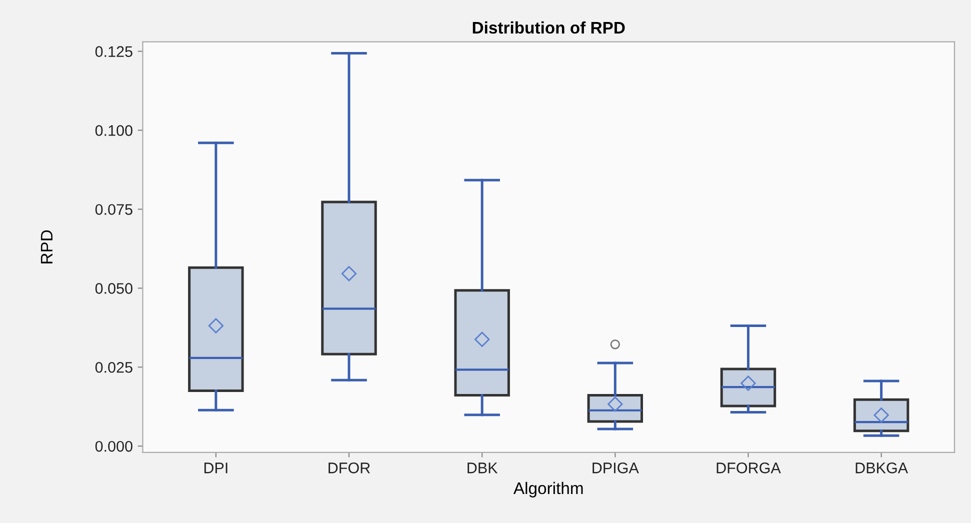 Image resolution: width=971 pixels, height=523 pixels. What do you see at coordinates (483, 468) in the screenshot?
I see `x-tick-label: DBK` at bounding box center [483, 468].